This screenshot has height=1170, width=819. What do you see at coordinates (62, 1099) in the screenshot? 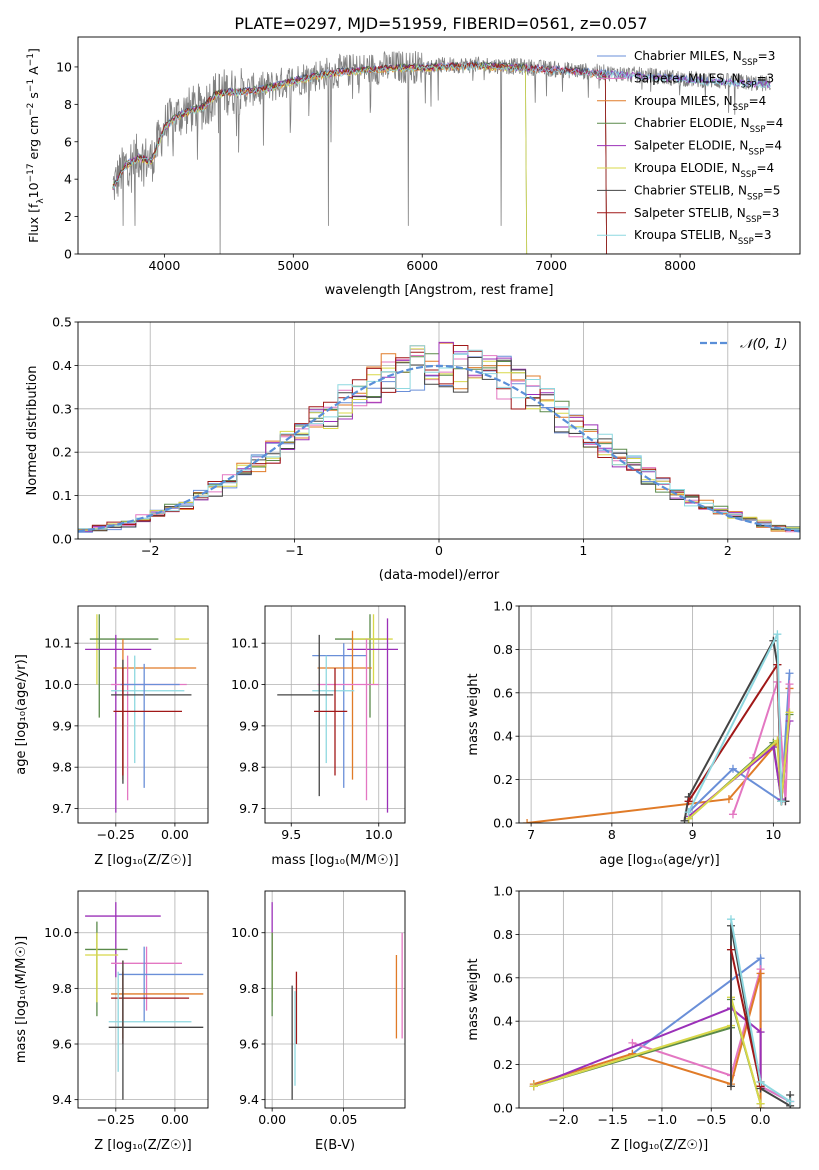
I see `y-tick-label: 9.4` at bounding box center [62, 1099].